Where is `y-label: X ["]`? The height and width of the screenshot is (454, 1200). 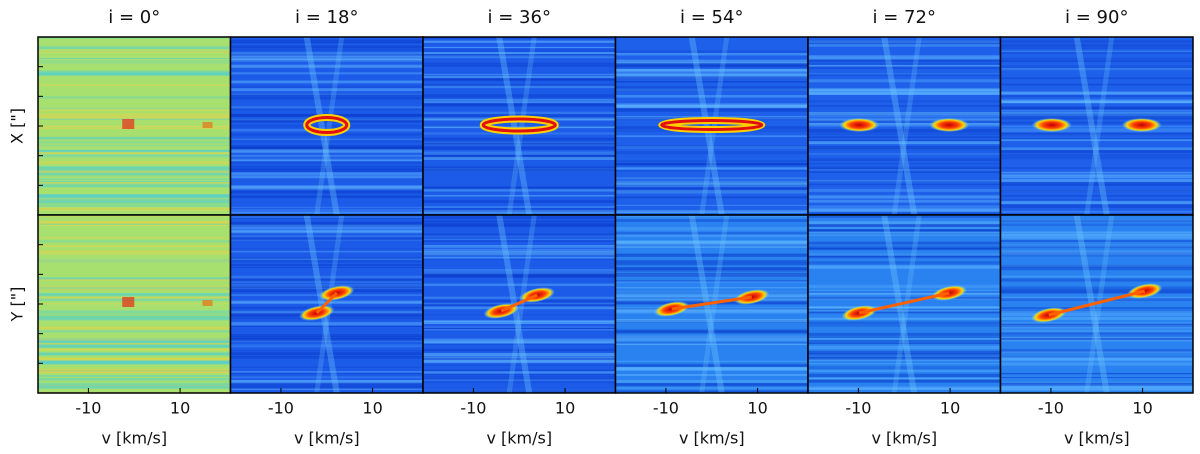 y-label: X ["] is located at coordinates (17, 126).